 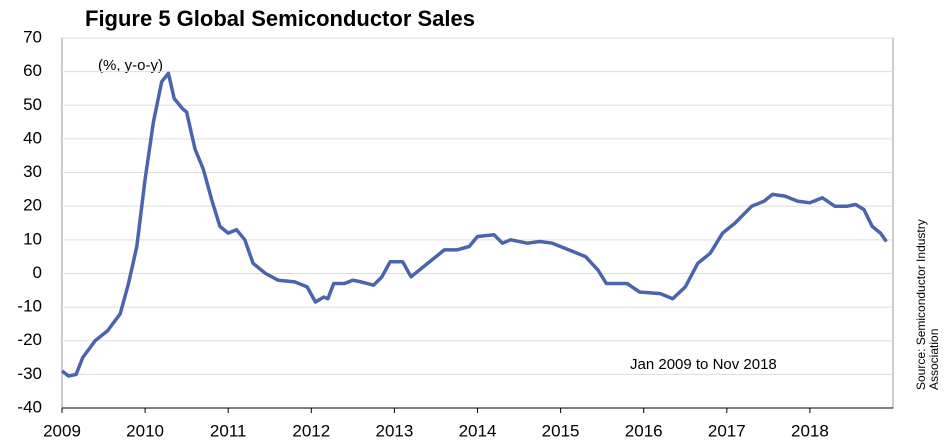 What do you see at coordinates (32, 137) in the screenshot?
I see `y-tick-label: 40` at bounding box center [32, 137].